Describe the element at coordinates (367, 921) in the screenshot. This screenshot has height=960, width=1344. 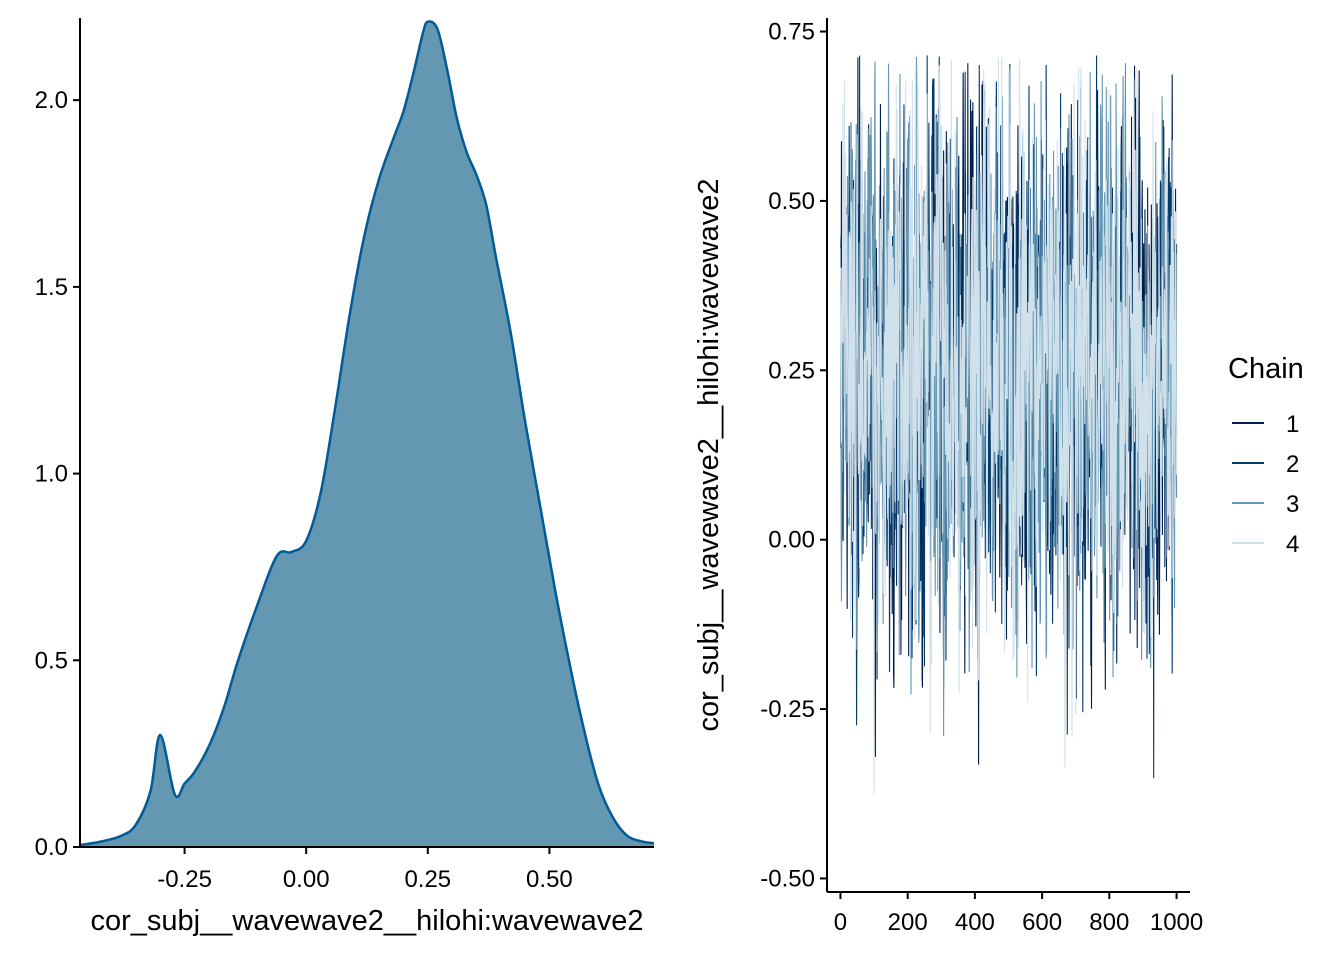
I see `density-x-axis-title: cor_subj__wavewave2__hilohi:wavewave2` at that location.